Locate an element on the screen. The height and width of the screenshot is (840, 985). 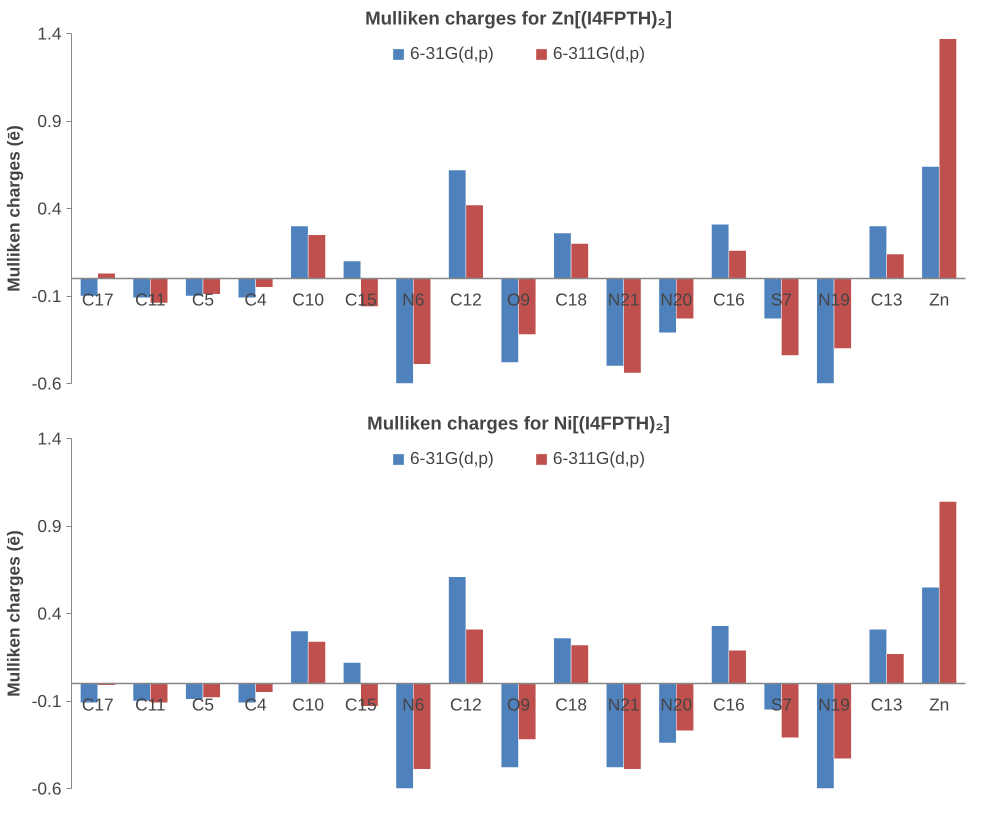
x-tick-label: C15 is located at coordinates (360, 704).